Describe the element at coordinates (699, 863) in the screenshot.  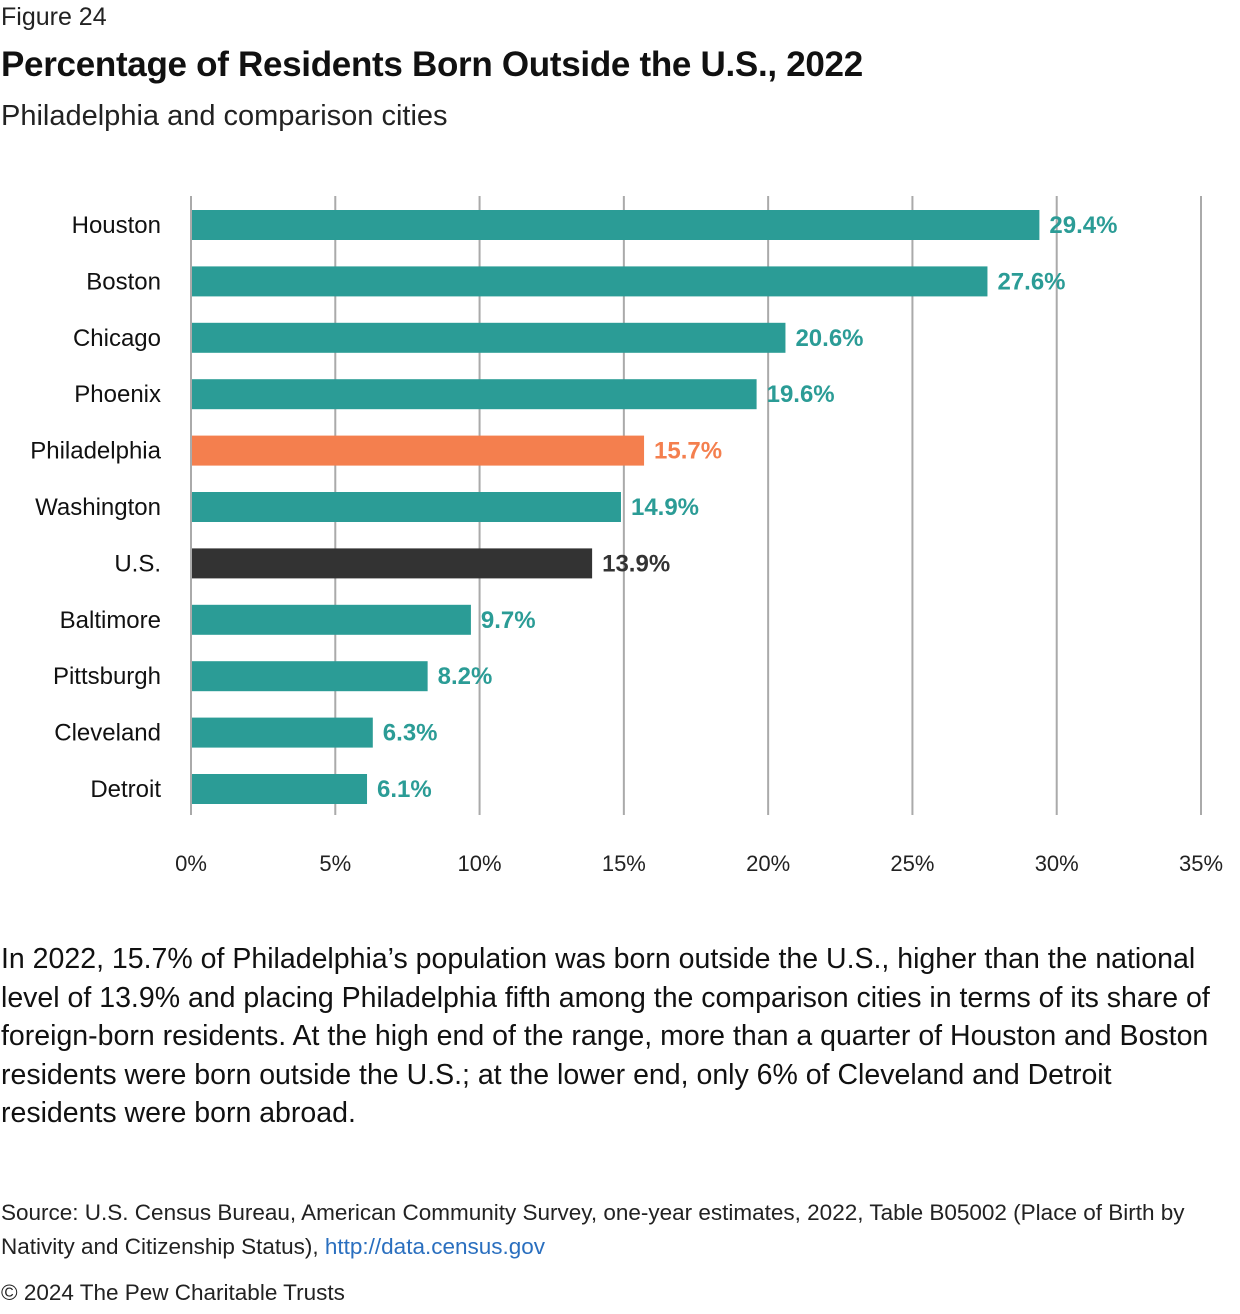
I see `x-axis-ticks: 0% 5% 10% 15% 20% 25% 30% 35%` at that location.